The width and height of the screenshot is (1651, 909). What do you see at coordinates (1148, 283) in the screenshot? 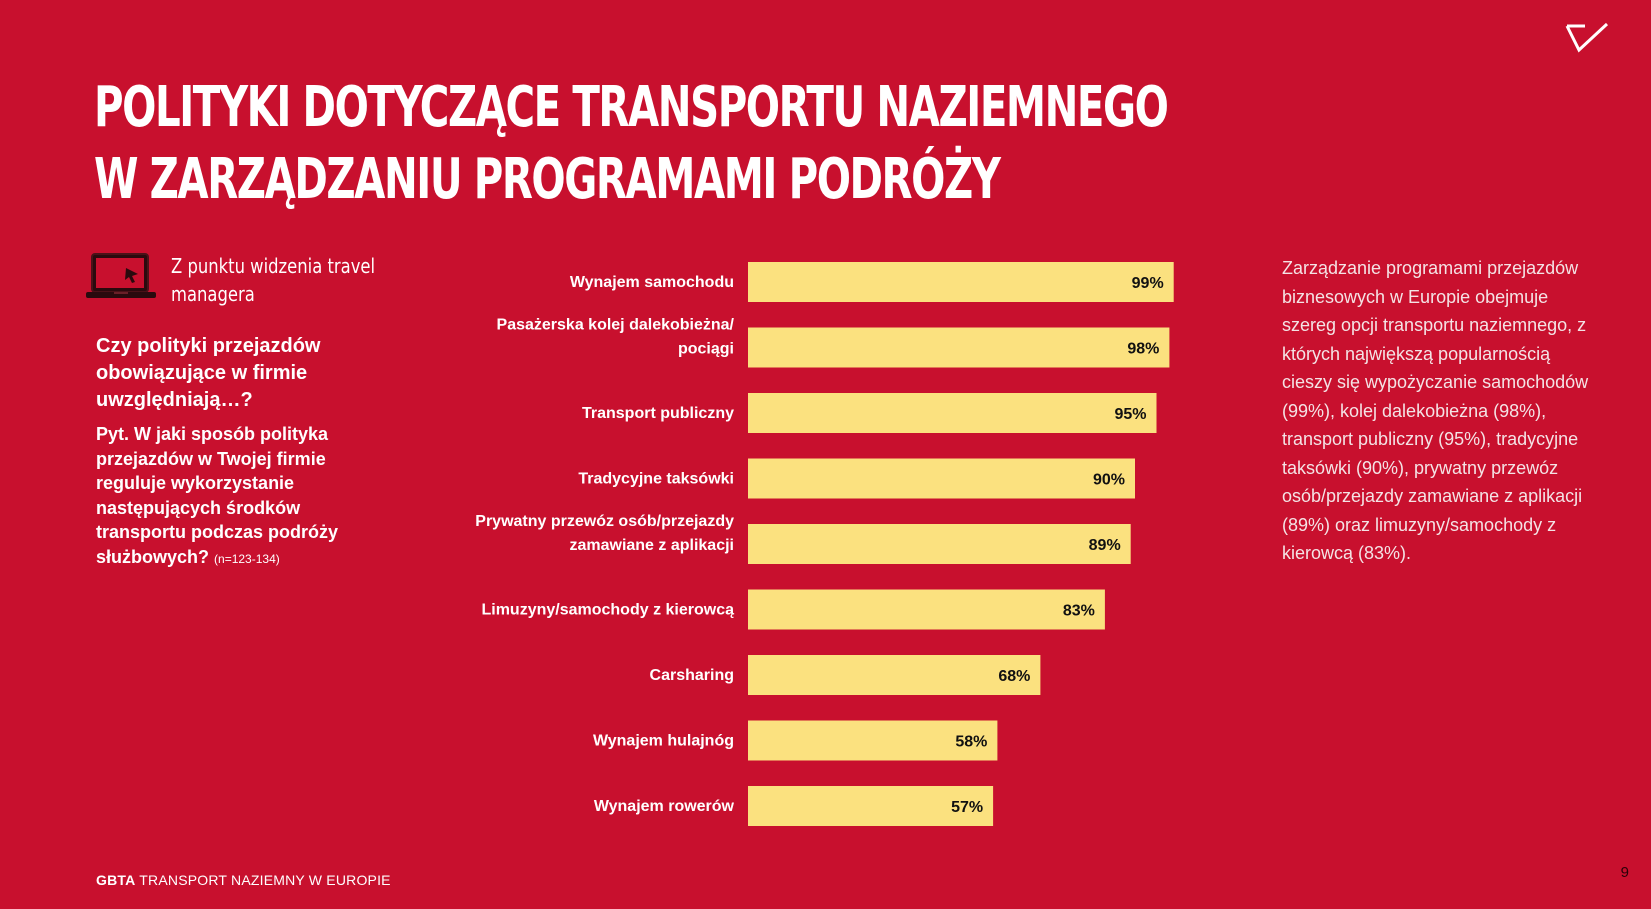
I see `bar-value-label: 99%` at bounding box center [1148, 283].